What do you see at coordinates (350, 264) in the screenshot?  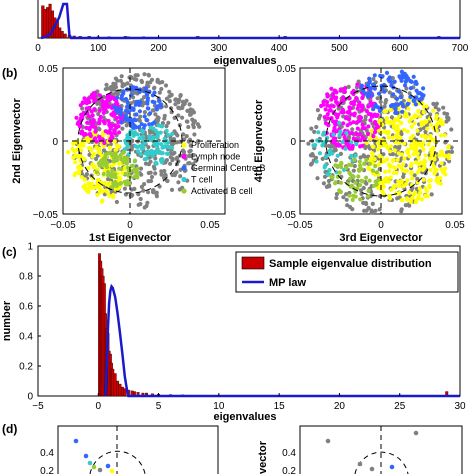 I see `legend-label-sample: Sample eigenvalue distribution` at bounding box center [350, 264].